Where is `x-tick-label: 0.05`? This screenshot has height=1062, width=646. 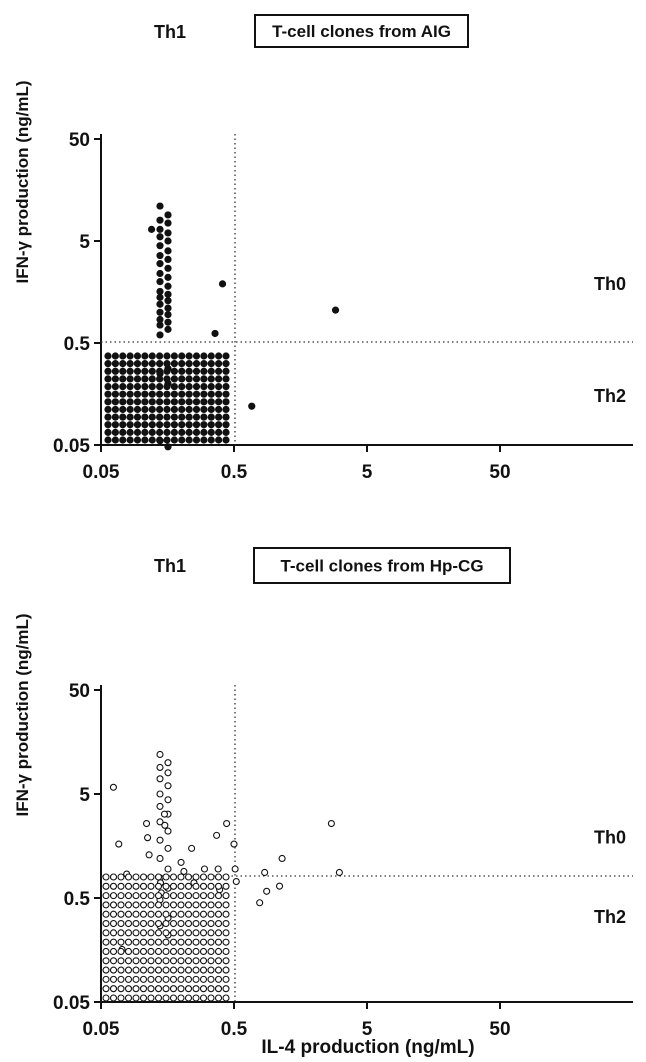
x-tick-label: 0.05 is located at coordinates (101, 472).